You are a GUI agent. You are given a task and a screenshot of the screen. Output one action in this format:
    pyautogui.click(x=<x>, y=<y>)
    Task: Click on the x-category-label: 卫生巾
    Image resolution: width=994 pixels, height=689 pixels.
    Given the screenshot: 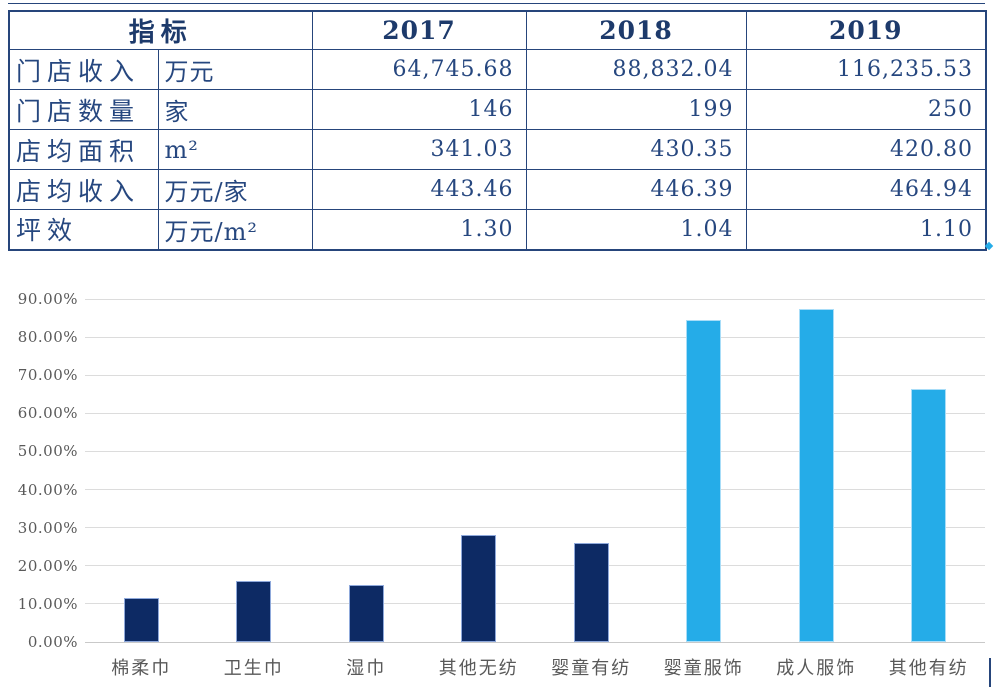 What is the action you would take?
    pyautogui.click(x=253, y=668)
    